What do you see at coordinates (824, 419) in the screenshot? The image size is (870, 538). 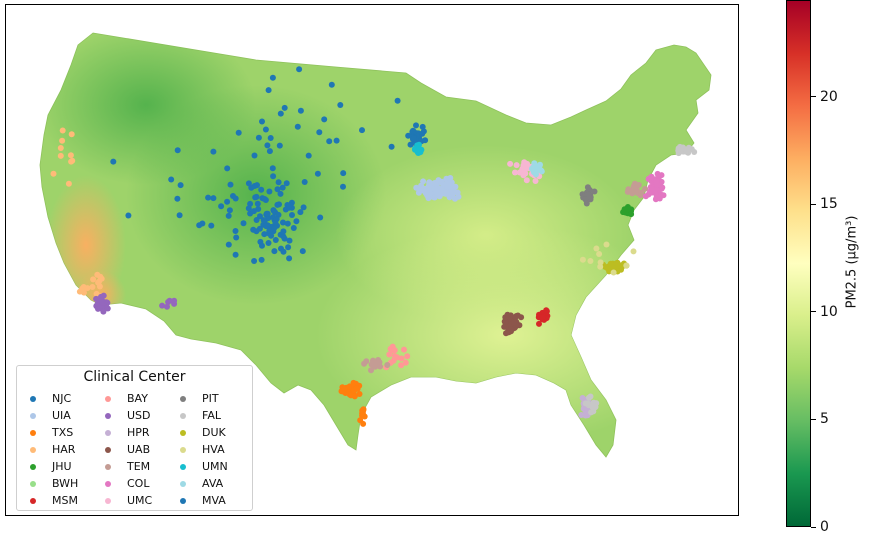 I see `colorbar-tick-label: 5` at bounding box center [824, 419].